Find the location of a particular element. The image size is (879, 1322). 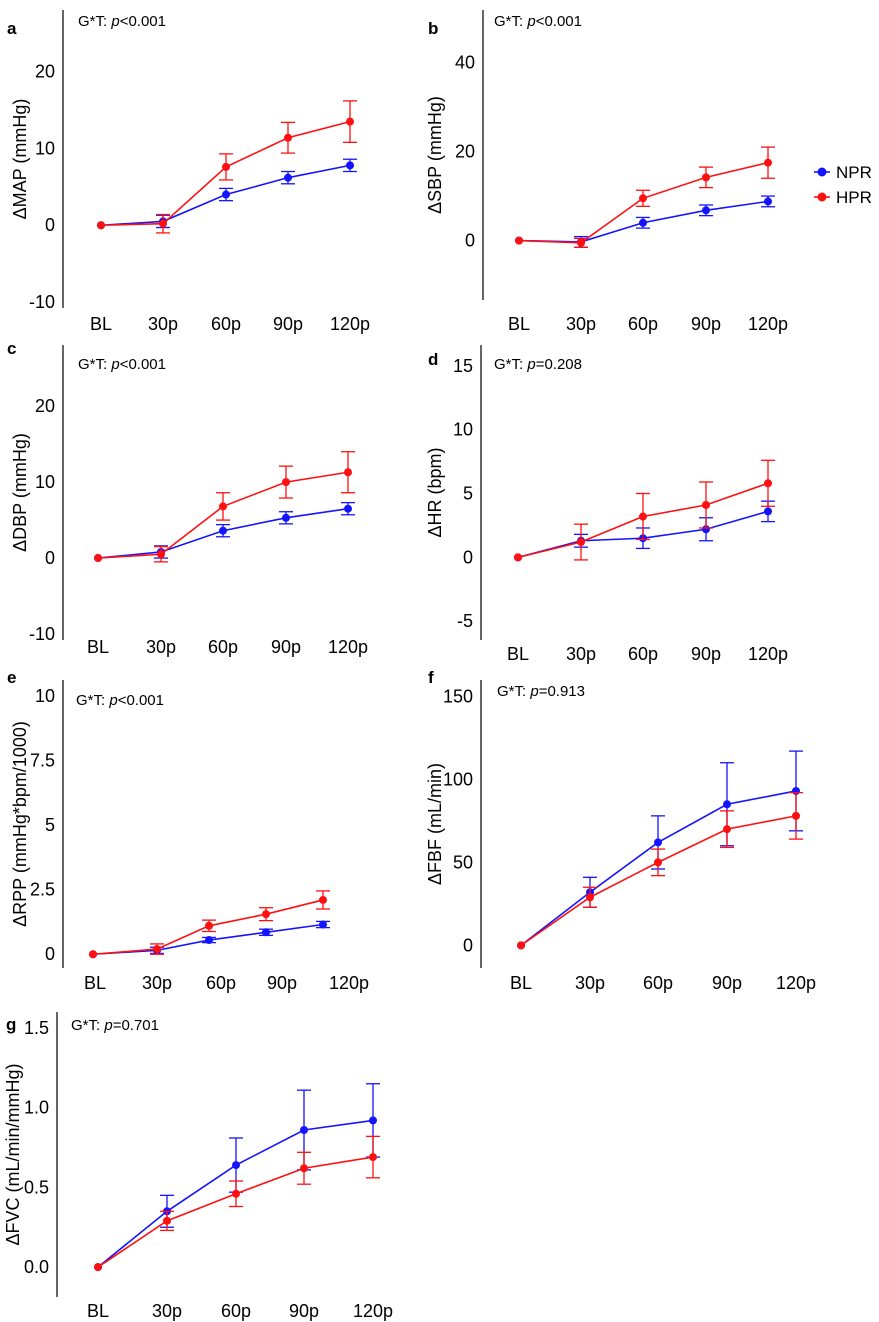

interaction-p-value: G*T: p=0.913 is located at coordinates (541, 691).